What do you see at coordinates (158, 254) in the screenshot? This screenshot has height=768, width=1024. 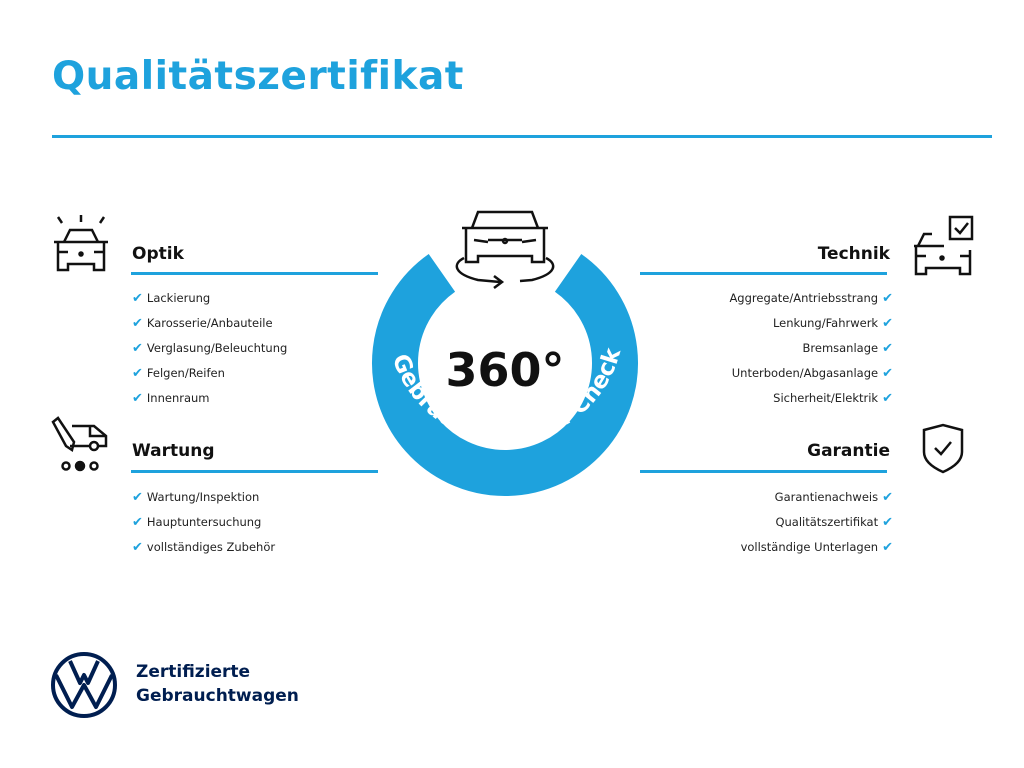 I see `section-title-optik: Optik` at bounding box center [158, 254].